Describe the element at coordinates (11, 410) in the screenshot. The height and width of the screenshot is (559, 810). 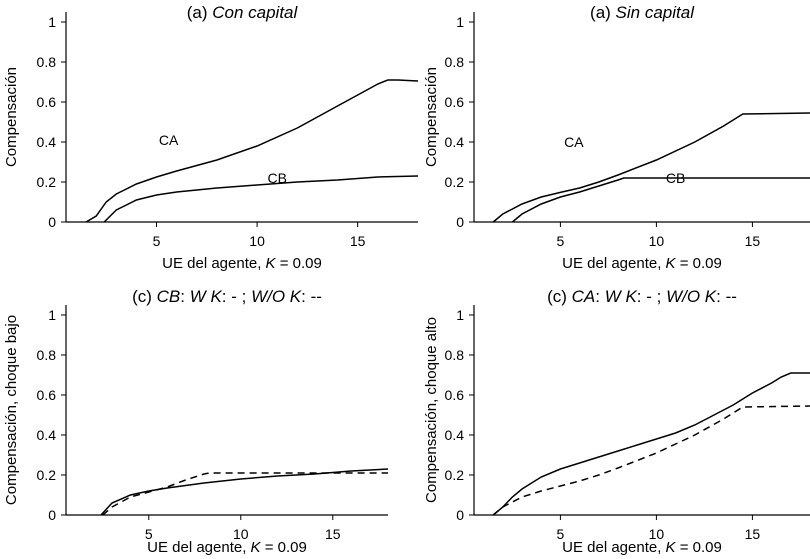
I see `y-axis-label: Compensación, choque bajo` at that location.